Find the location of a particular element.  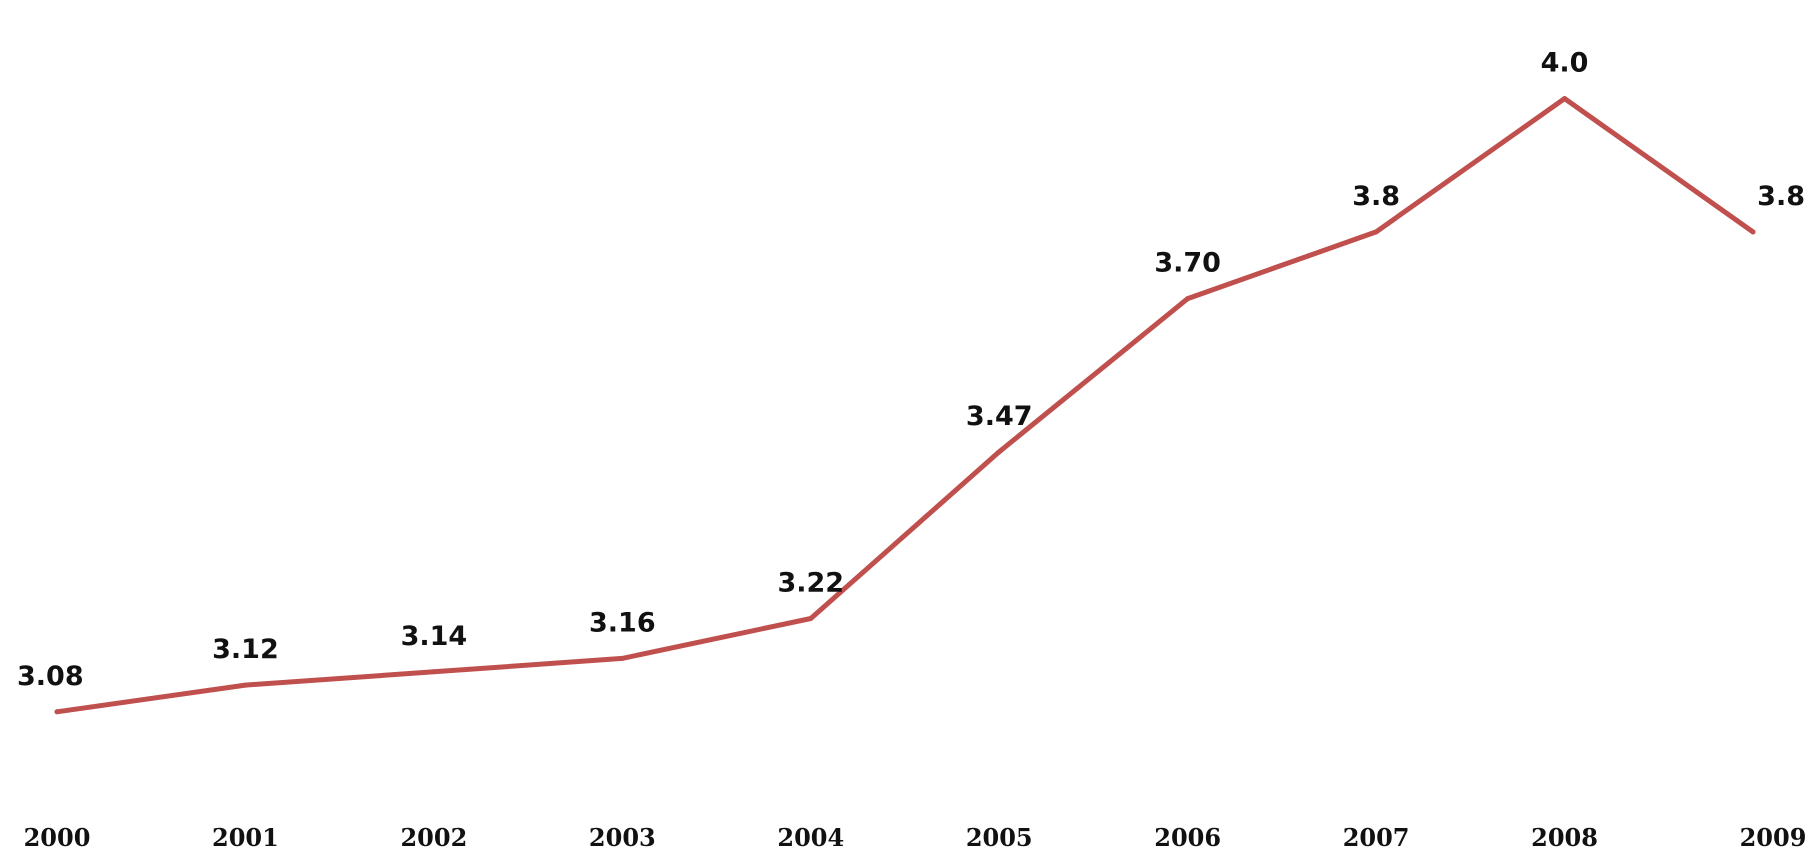

data-label: 3.70 is located at coordinates (1187, 263).